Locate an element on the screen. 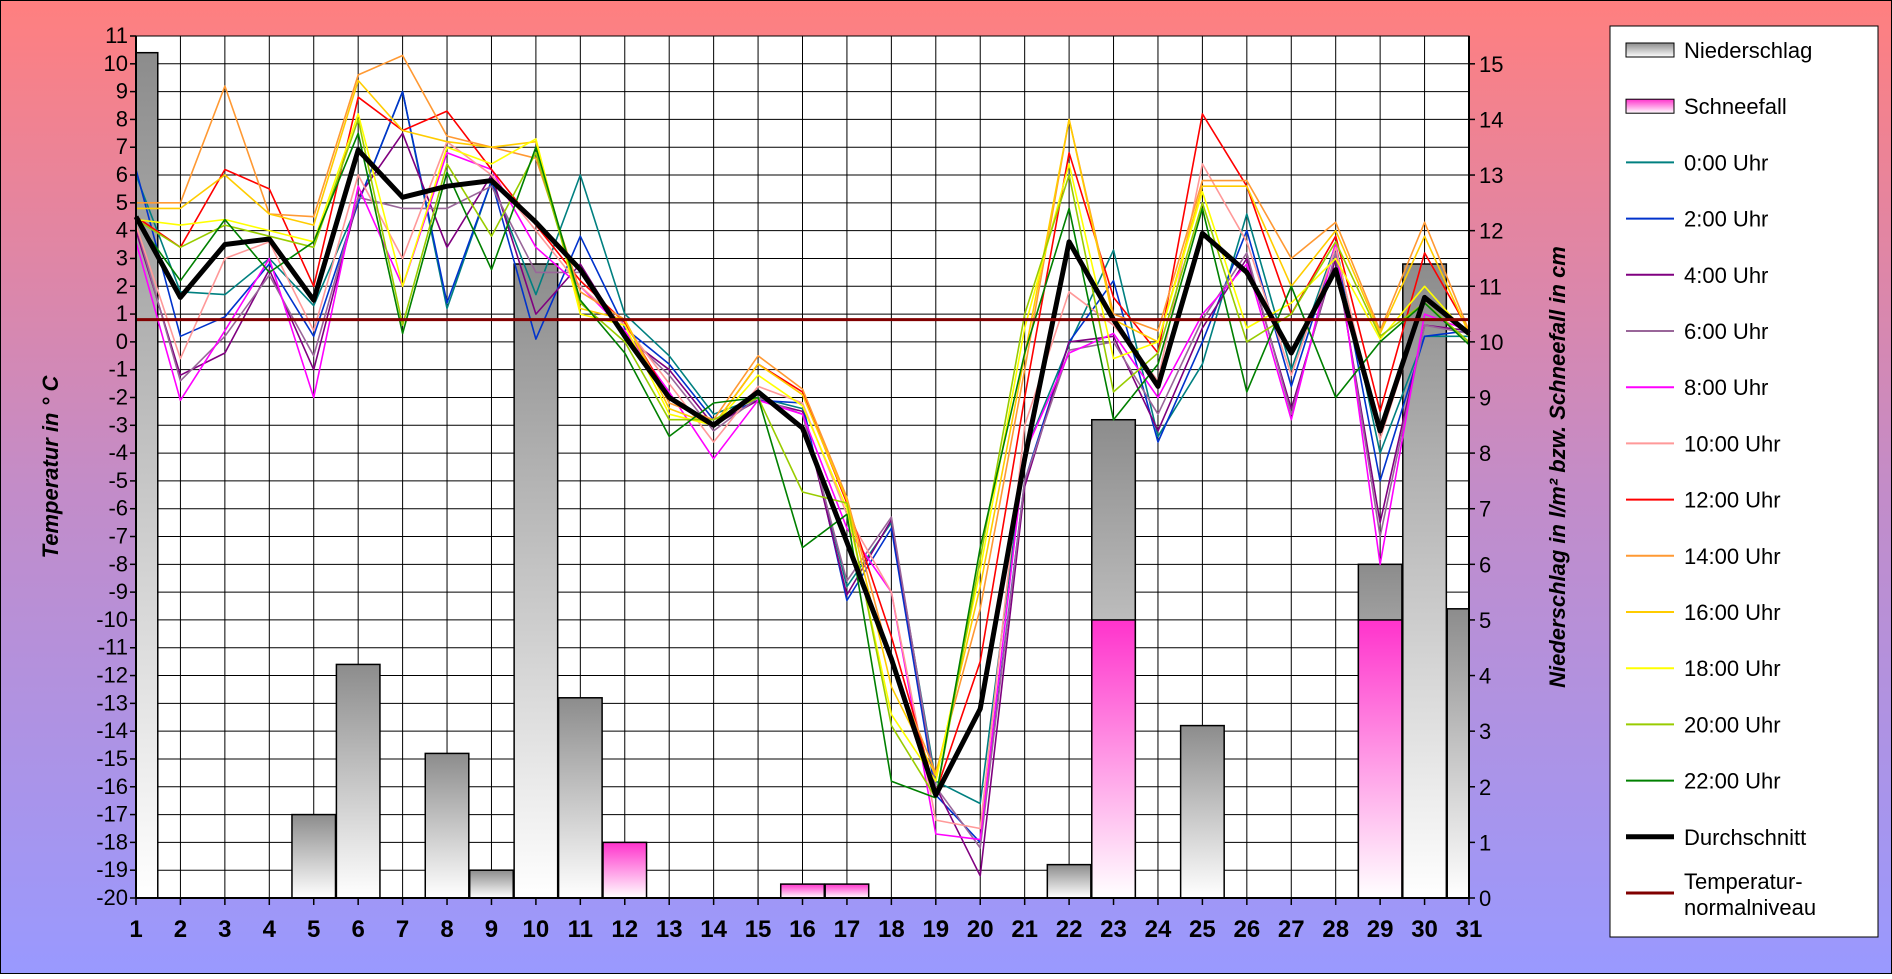 The width and height of the screenshot is (1892, 979). y-tick-label: 8 is located at coordinates (122, 118).